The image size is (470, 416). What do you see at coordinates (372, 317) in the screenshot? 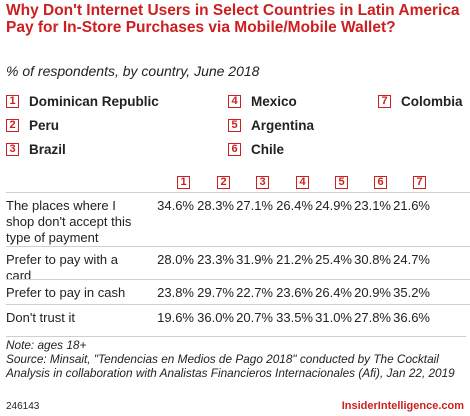
I see `table-cell: 27.8%` at bounding box center [372, 317].